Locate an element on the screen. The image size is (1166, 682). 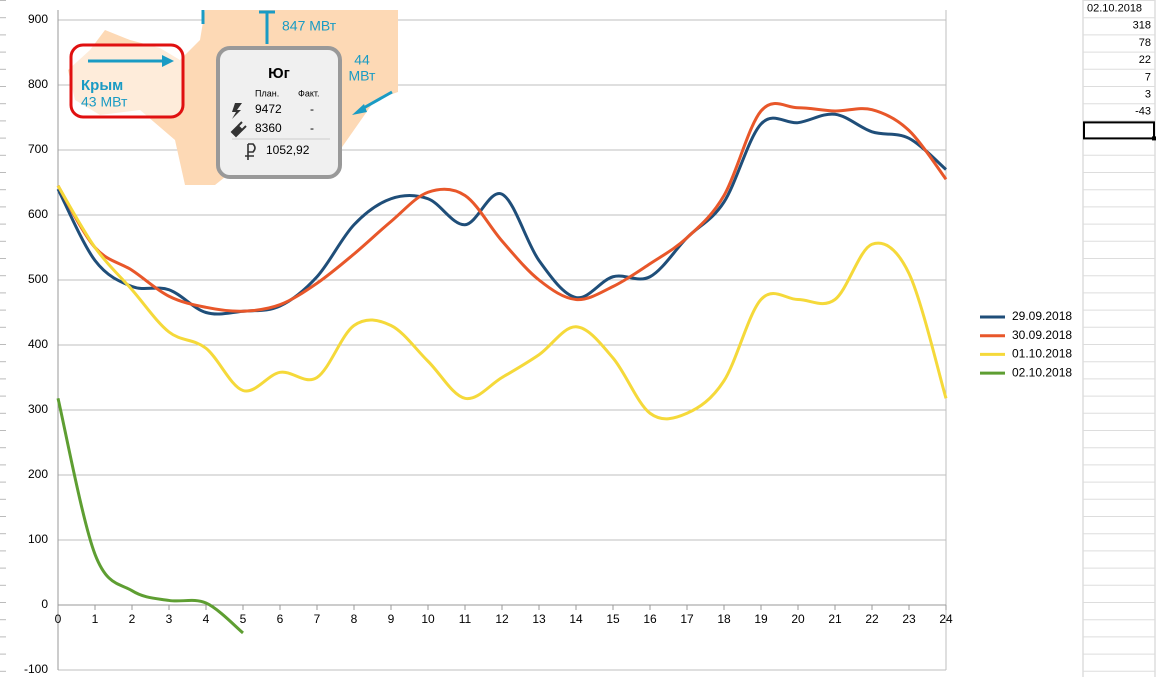
cell: -43 is located at coordinates (1143, 112).